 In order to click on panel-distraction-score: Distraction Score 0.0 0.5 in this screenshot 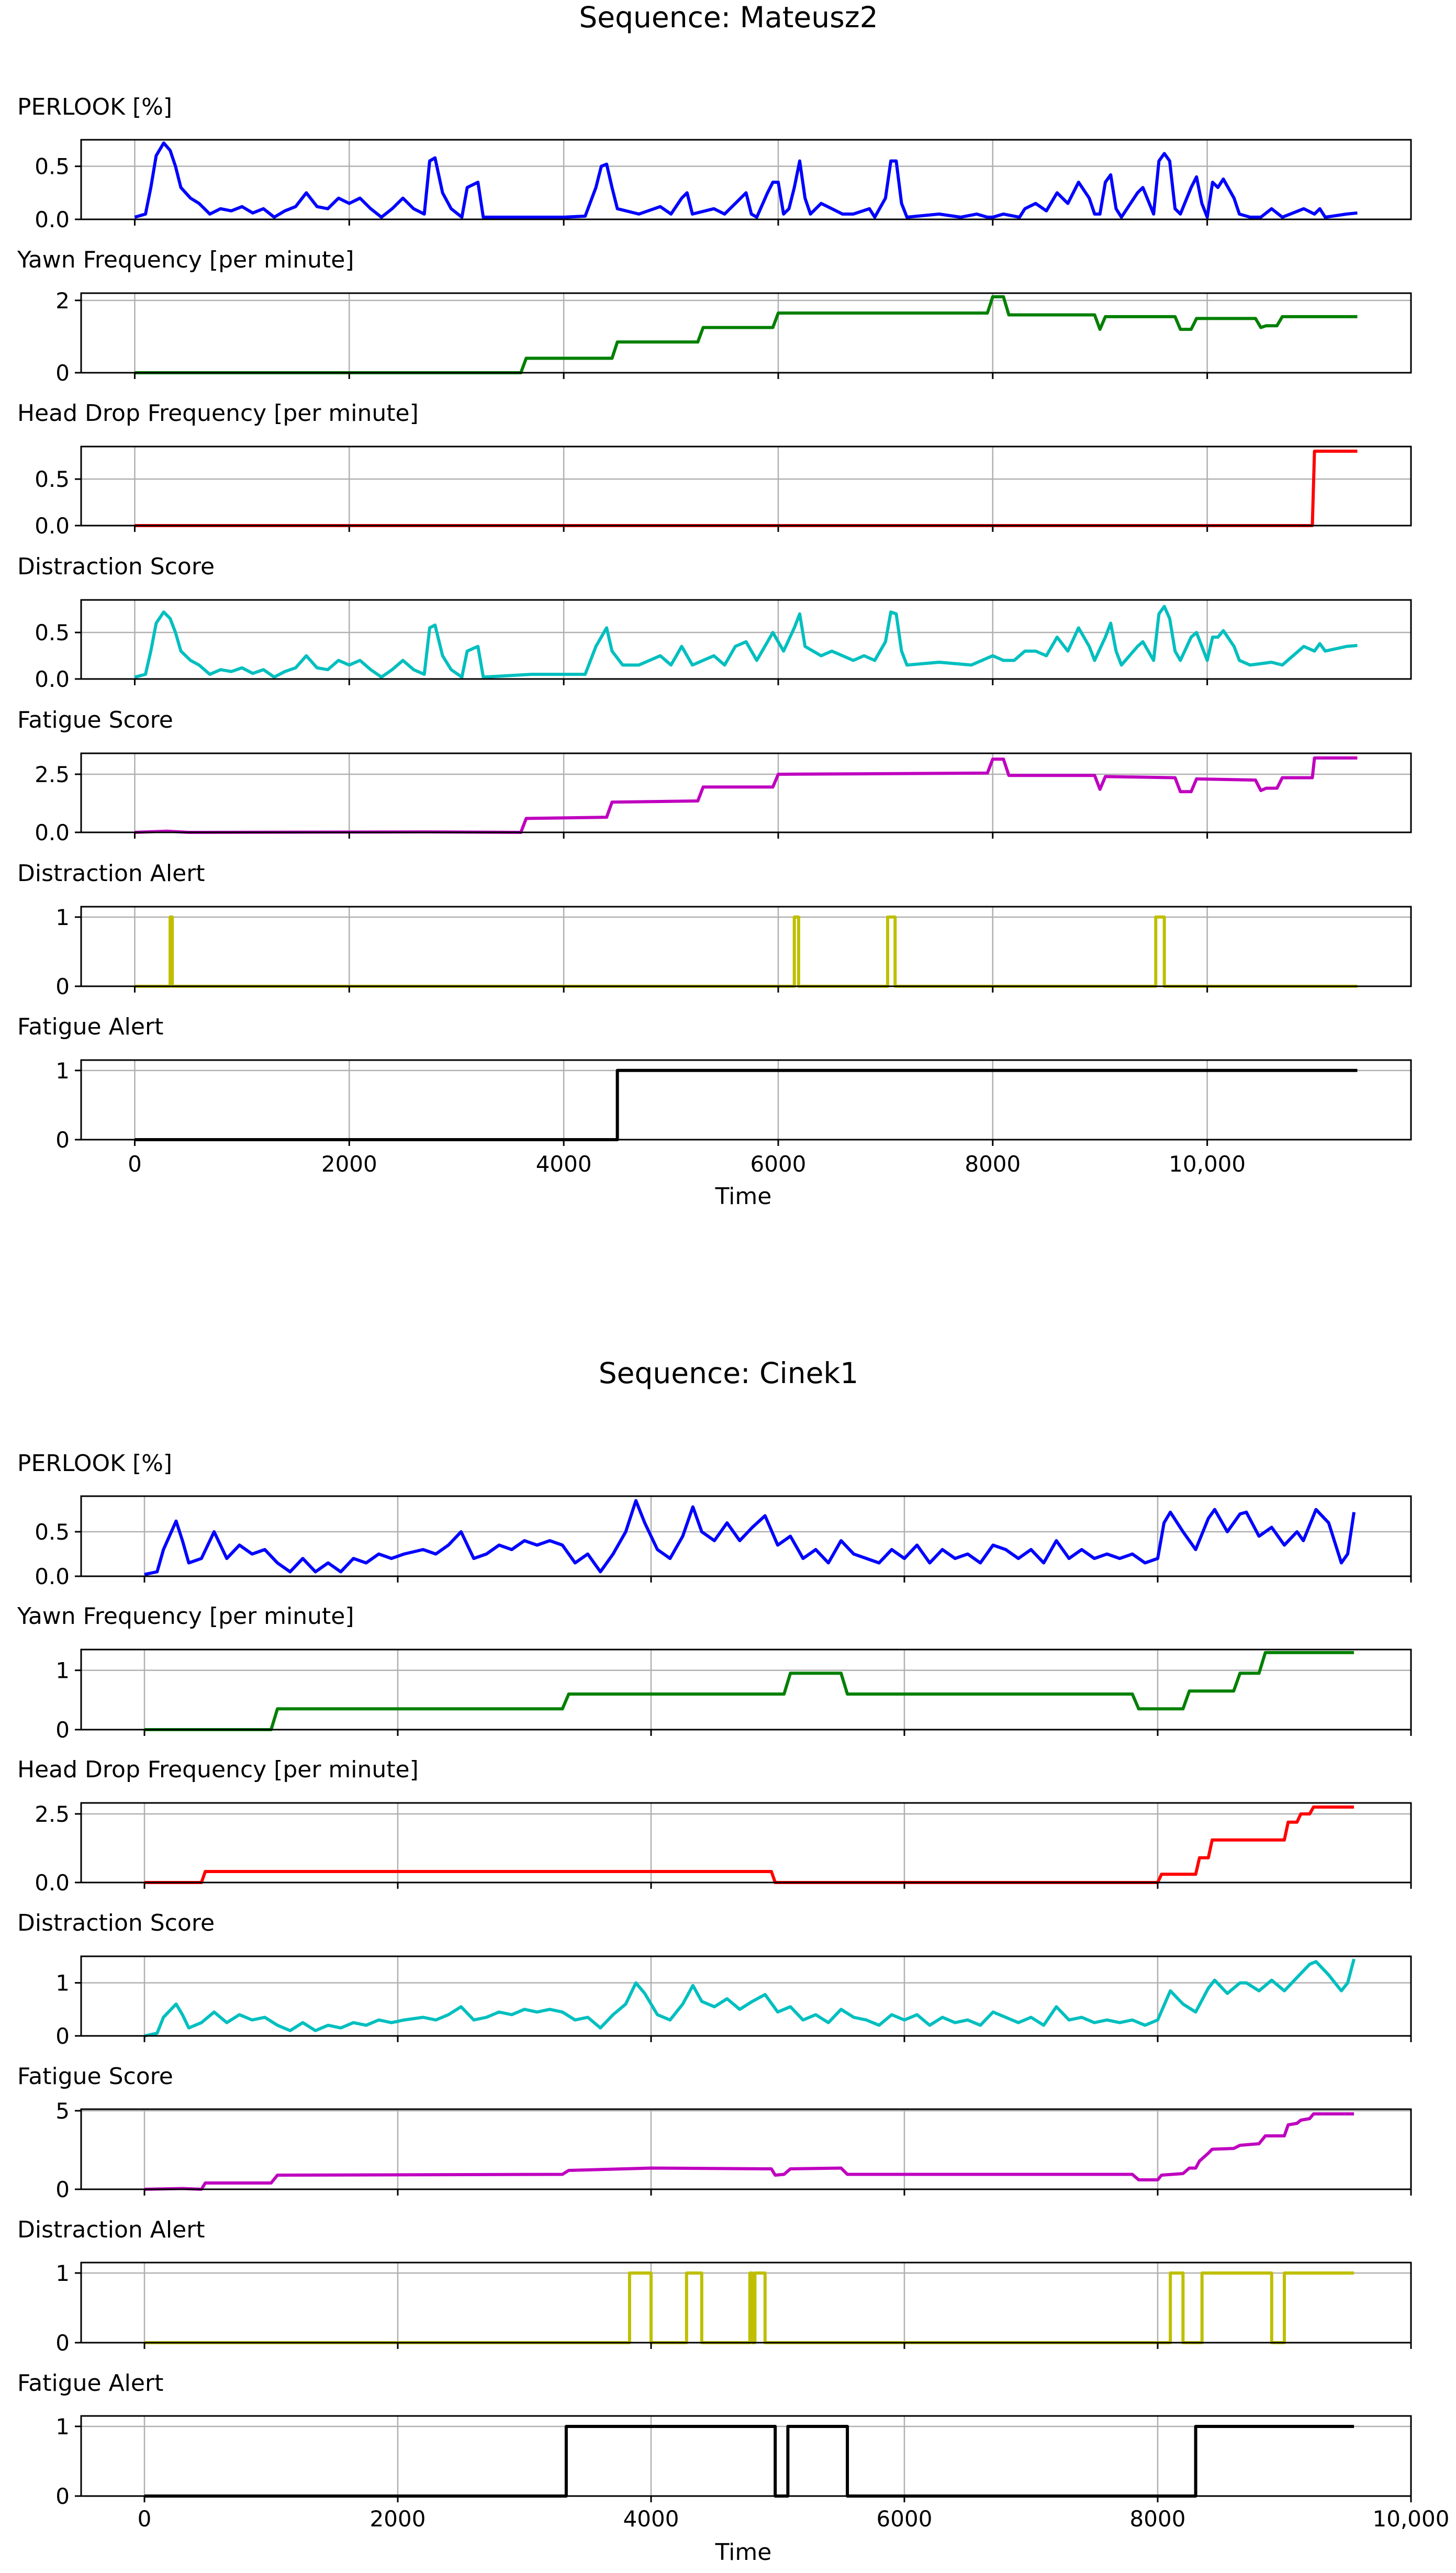, I will do `click(714, 622)`.